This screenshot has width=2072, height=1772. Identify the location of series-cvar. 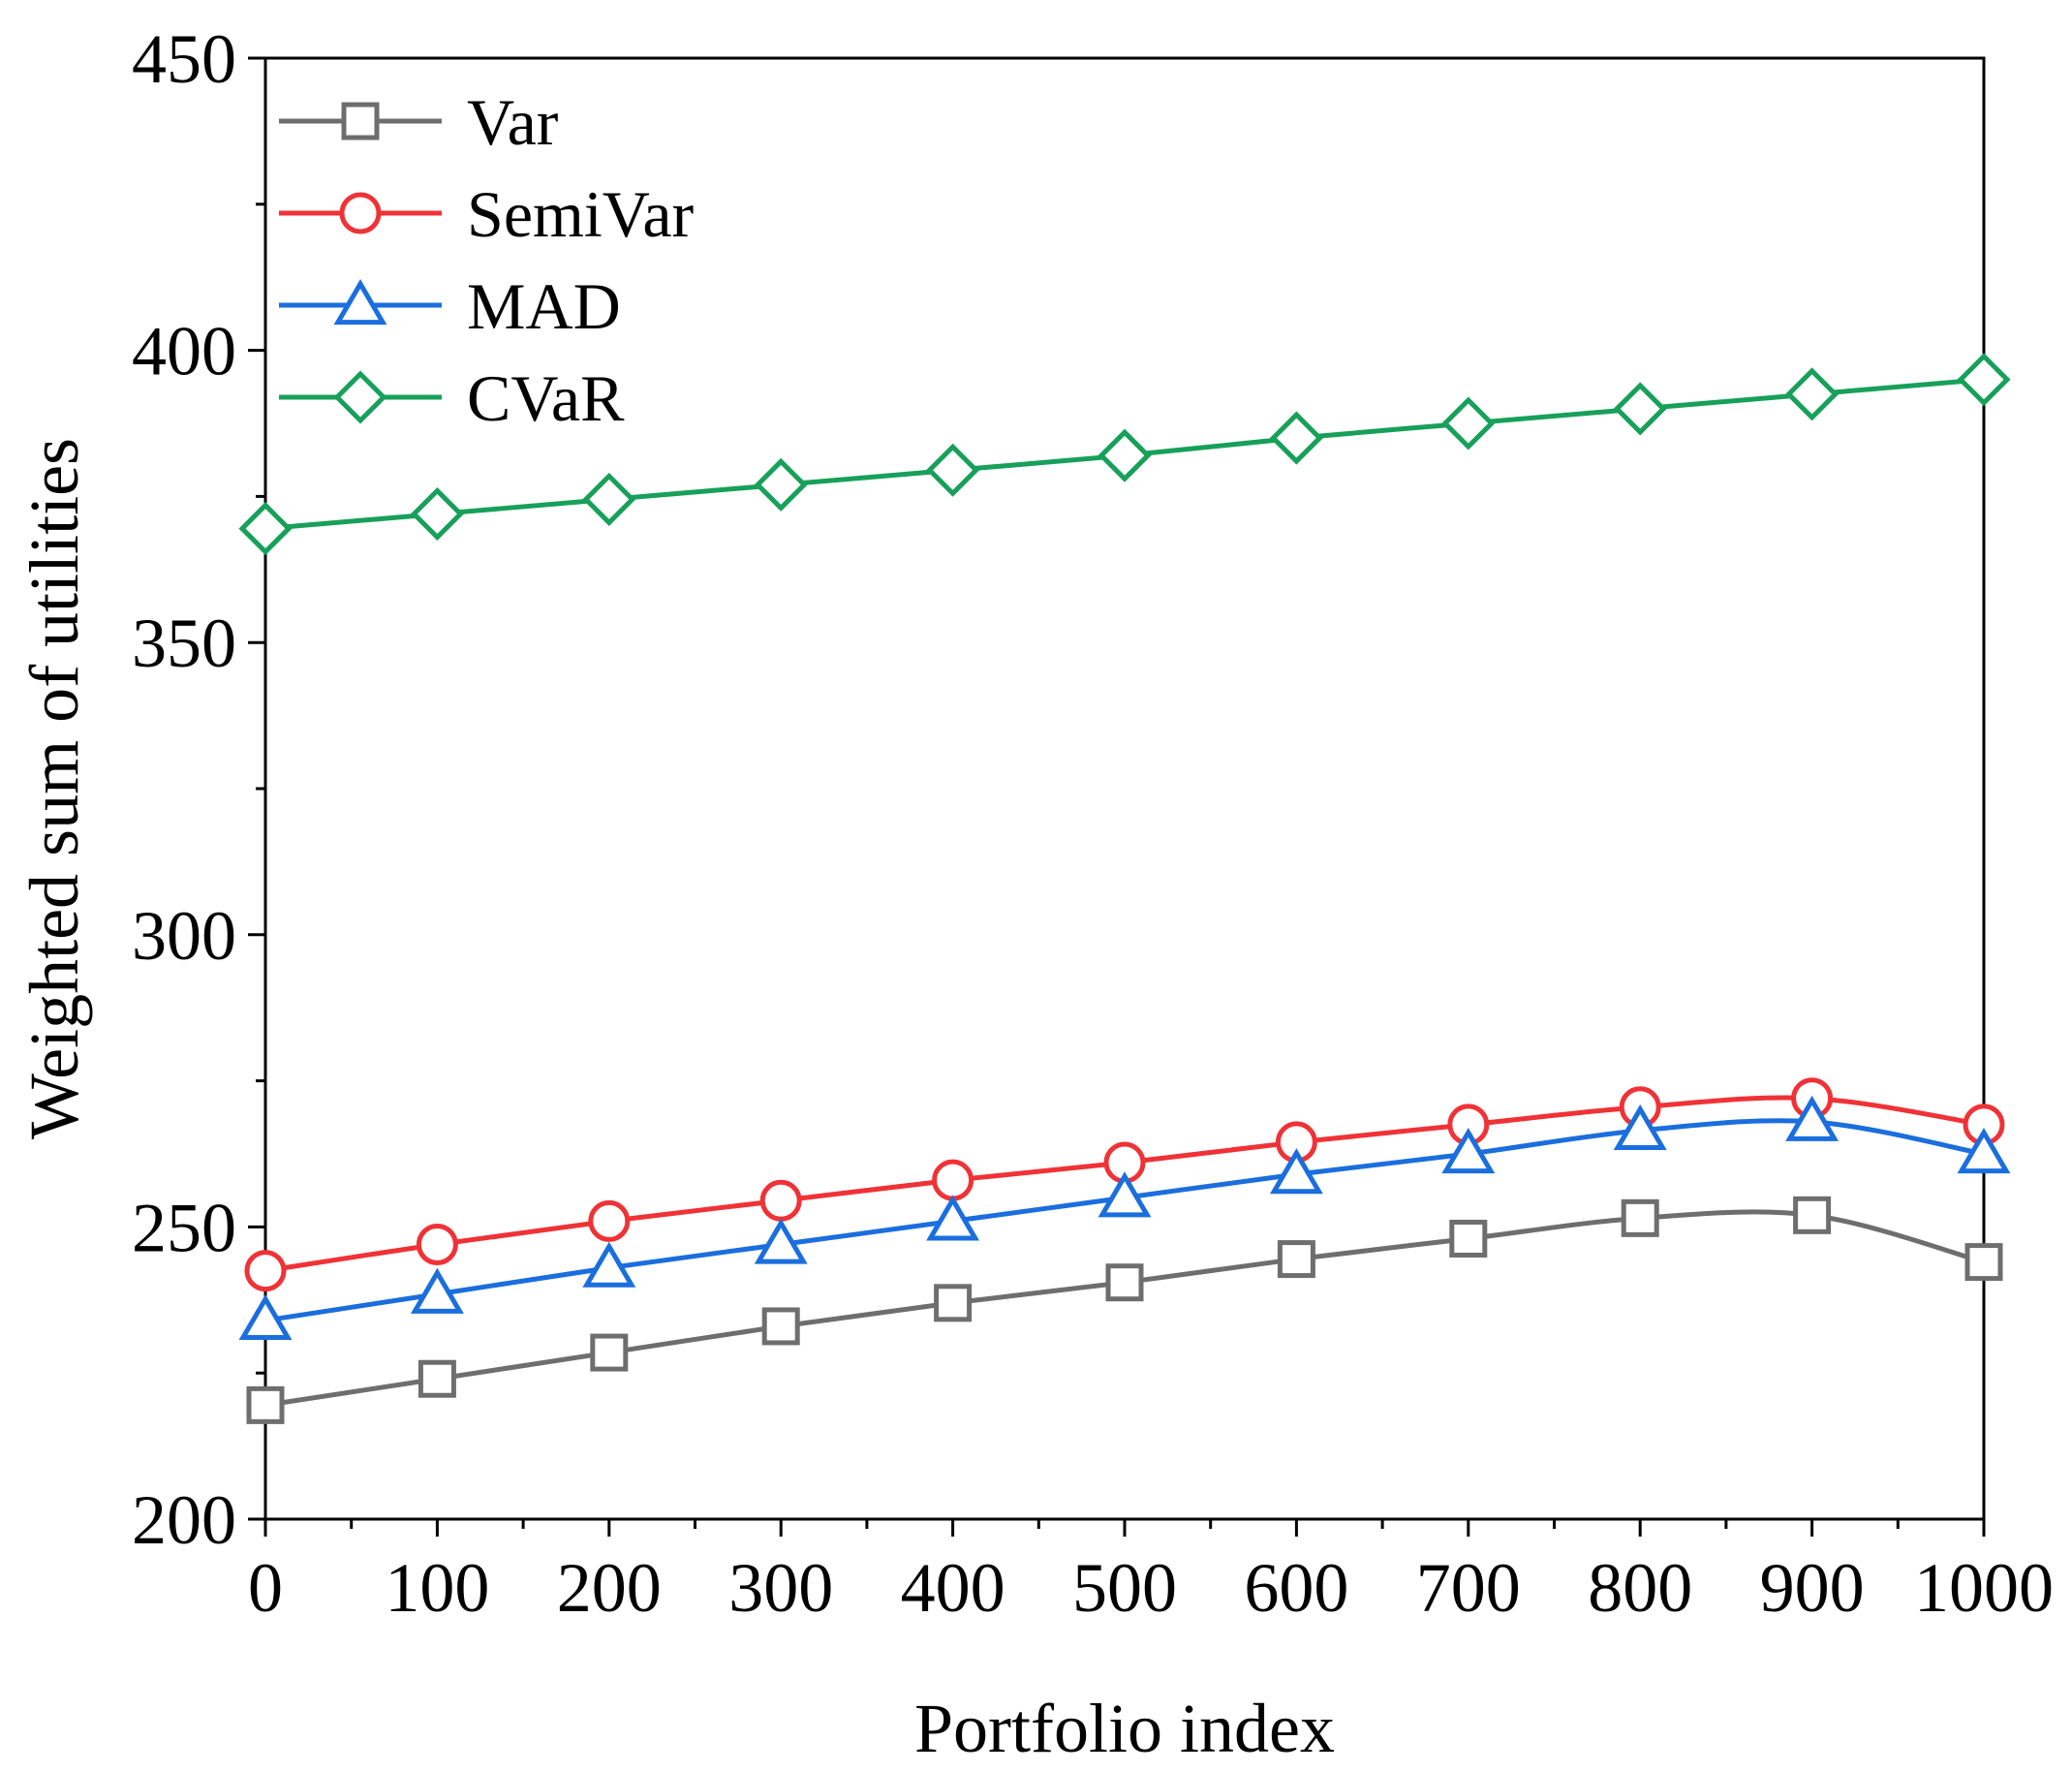
(1124, 454).